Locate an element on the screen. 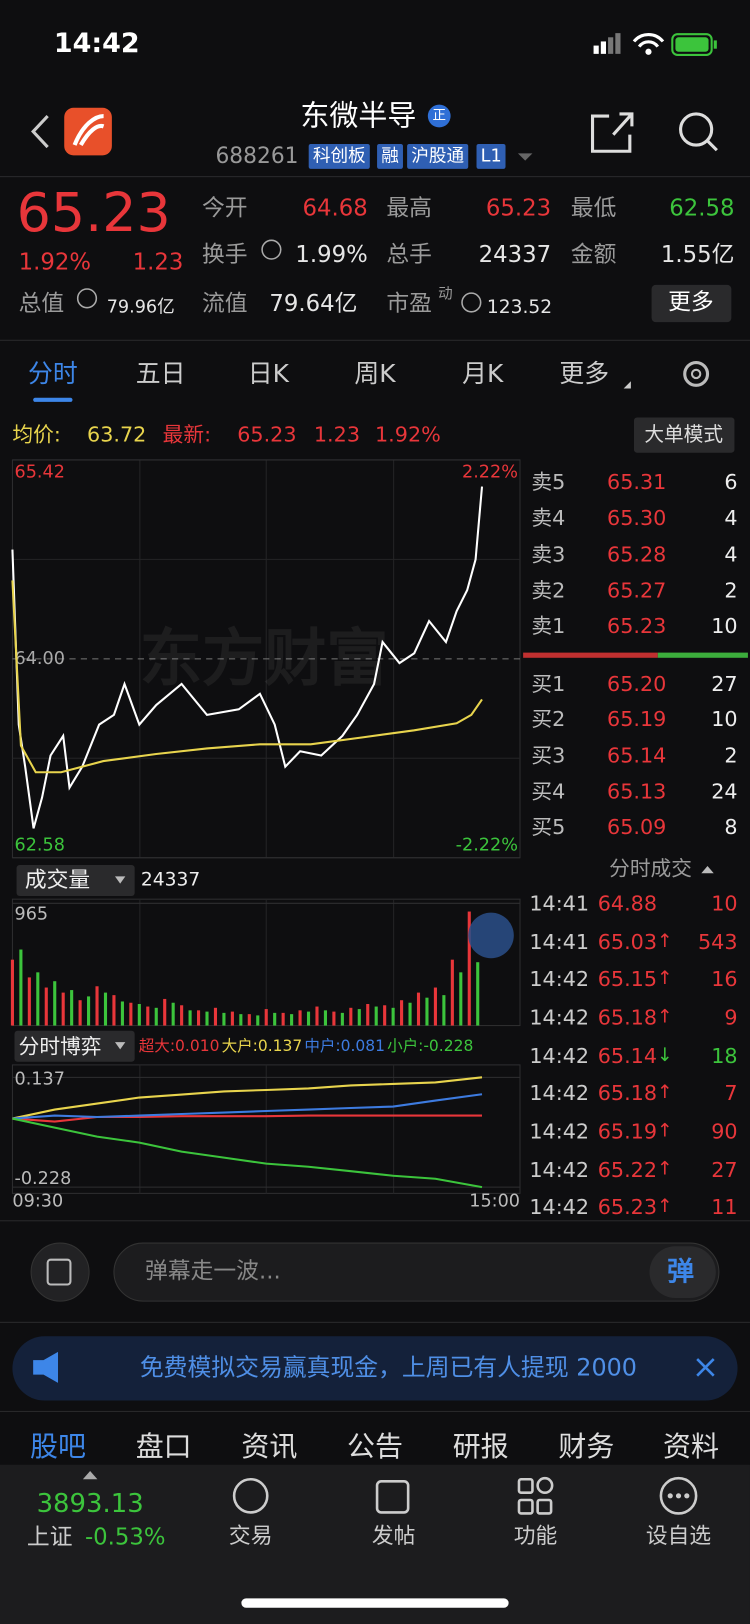 The image size is (750, 1624). danmaku-button is located at coordinates (682, 1272).